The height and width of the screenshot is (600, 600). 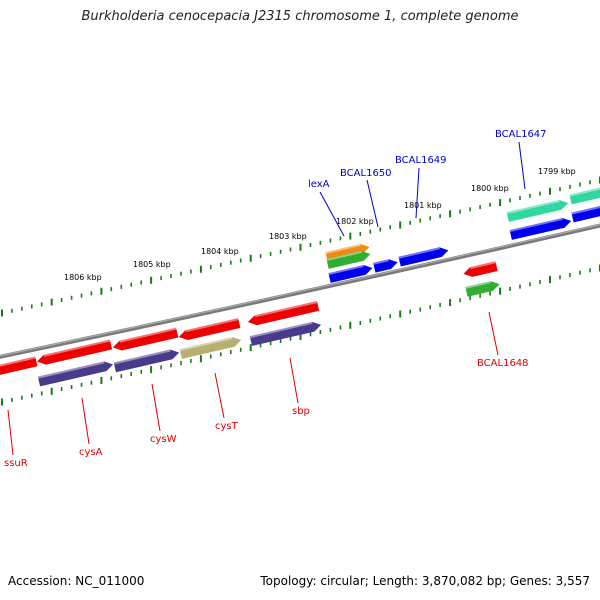 I want to click on gene-lexA-body, so click(x=350, y=273).